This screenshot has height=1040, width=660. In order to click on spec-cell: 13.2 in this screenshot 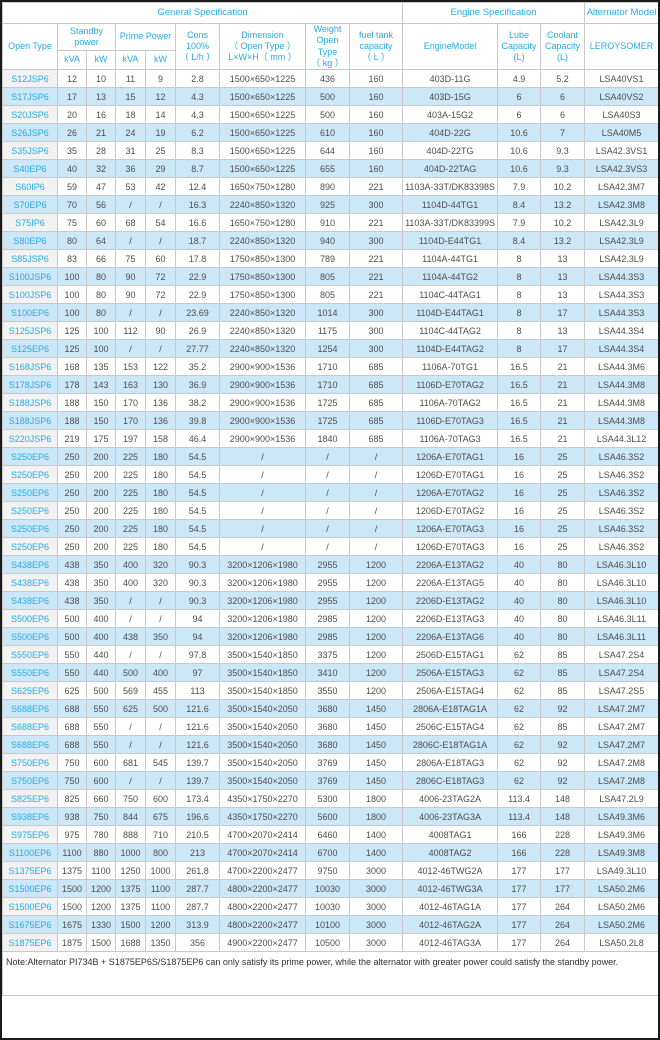, I will do `click(563, 240)`.